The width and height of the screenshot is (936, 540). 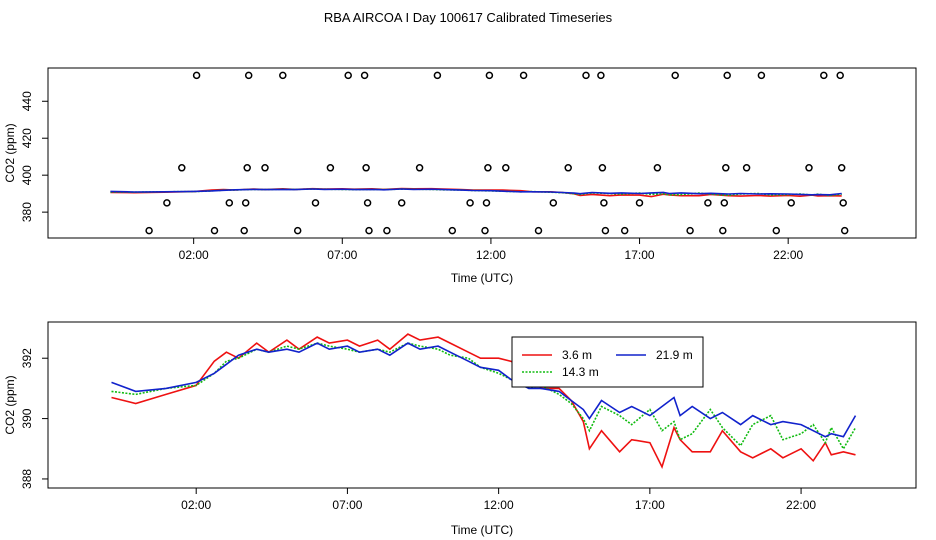 I want to click on lower-y-axis-label: CO2 (ppm), so click(x=10, y=404).